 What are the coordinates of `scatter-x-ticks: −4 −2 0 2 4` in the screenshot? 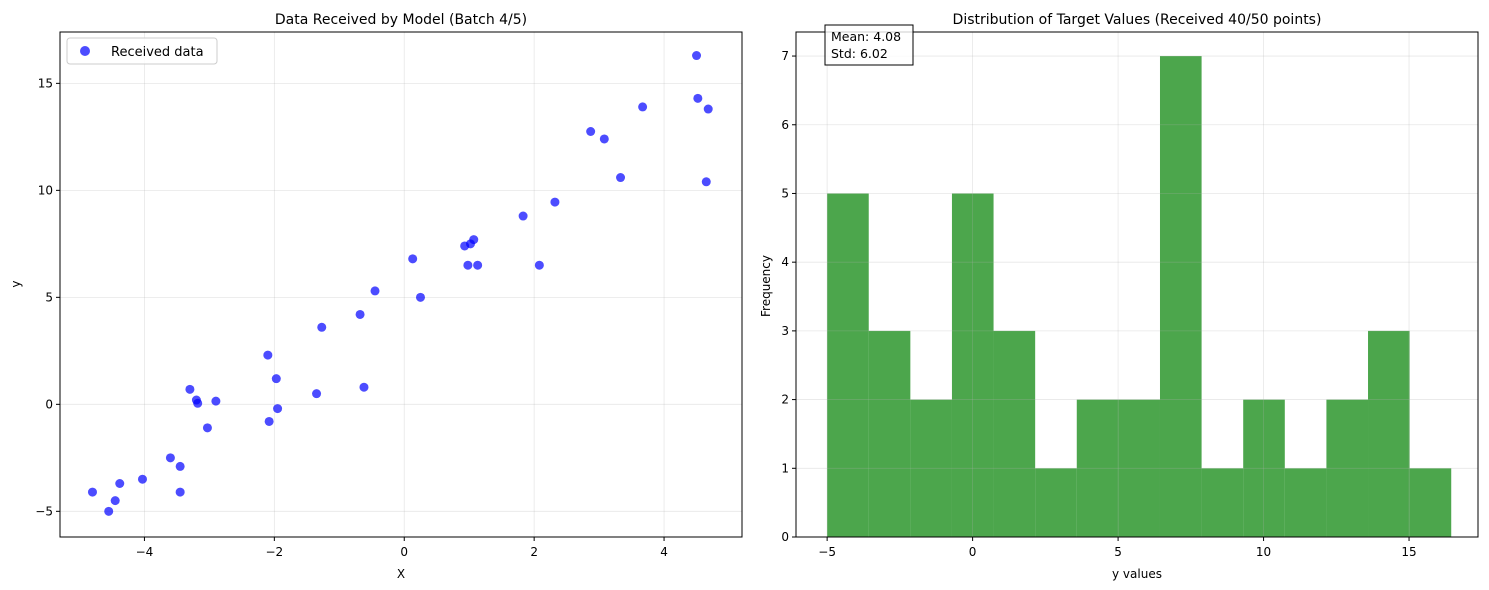 It's located at (402, 548).